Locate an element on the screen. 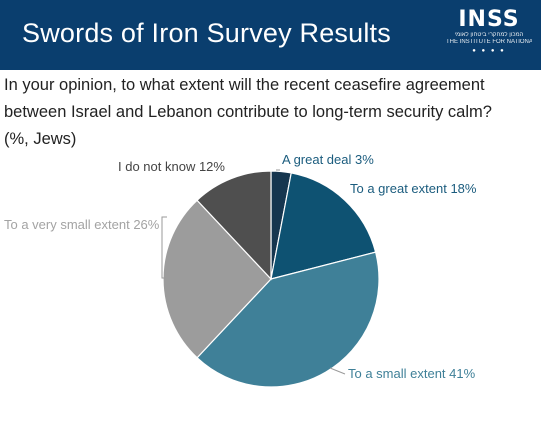 This screenshot has width=541, height=422. question-line-3: (%, Jews) is located at coordinates (40, 139).